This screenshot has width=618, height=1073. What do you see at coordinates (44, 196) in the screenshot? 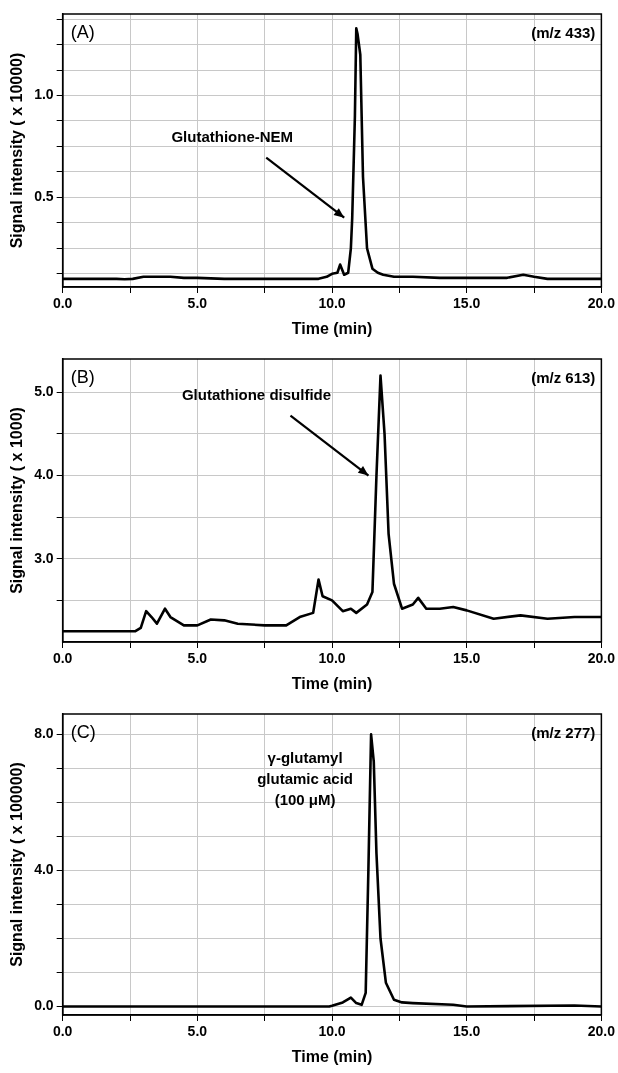
I see `y-tick-label: 0.5` at bounding box center [44, 196].